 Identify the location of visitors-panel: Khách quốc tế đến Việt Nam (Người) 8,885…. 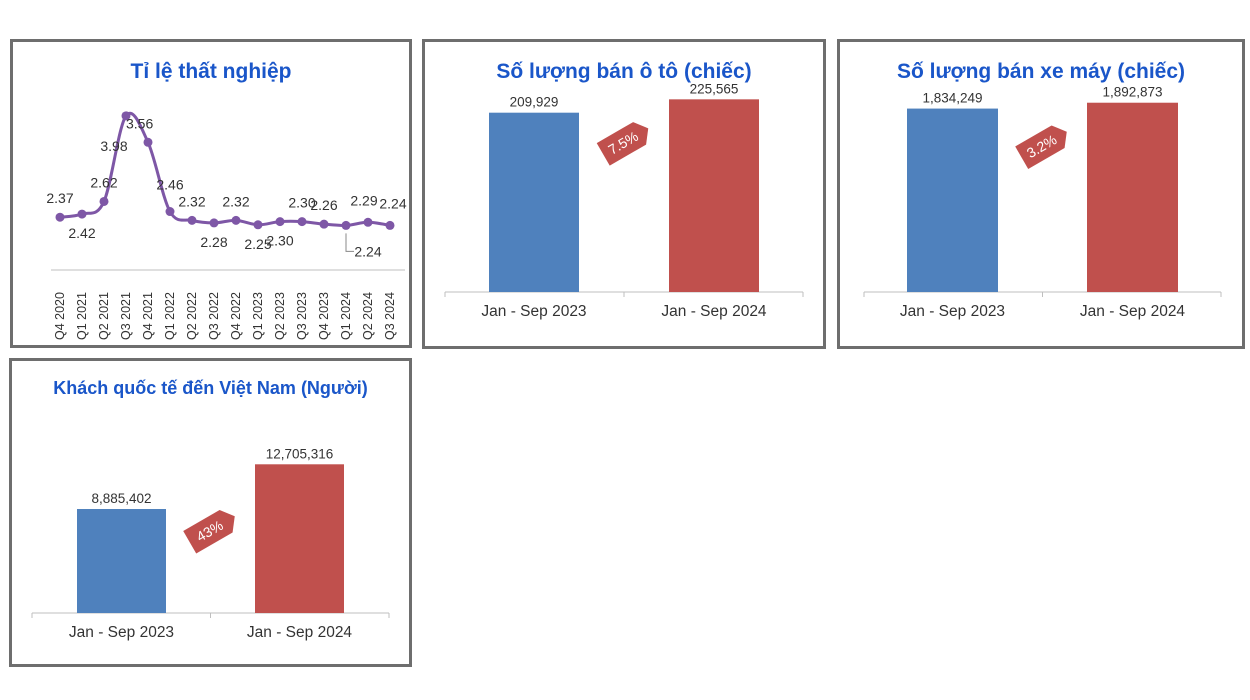
(210, 512).